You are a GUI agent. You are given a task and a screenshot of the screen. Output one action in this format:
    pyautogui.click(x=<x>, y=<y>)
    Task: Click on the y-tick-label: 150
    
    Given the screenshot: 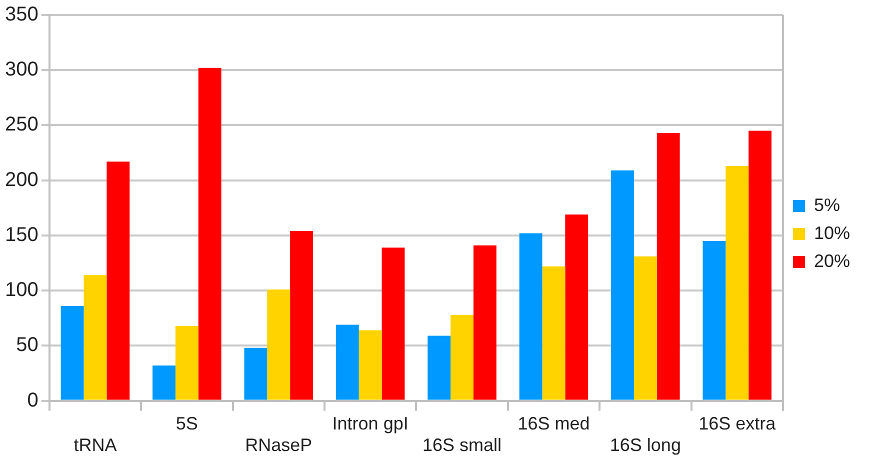 What is the action you would take?
    pyautogui.click(x=21, y=235)
    